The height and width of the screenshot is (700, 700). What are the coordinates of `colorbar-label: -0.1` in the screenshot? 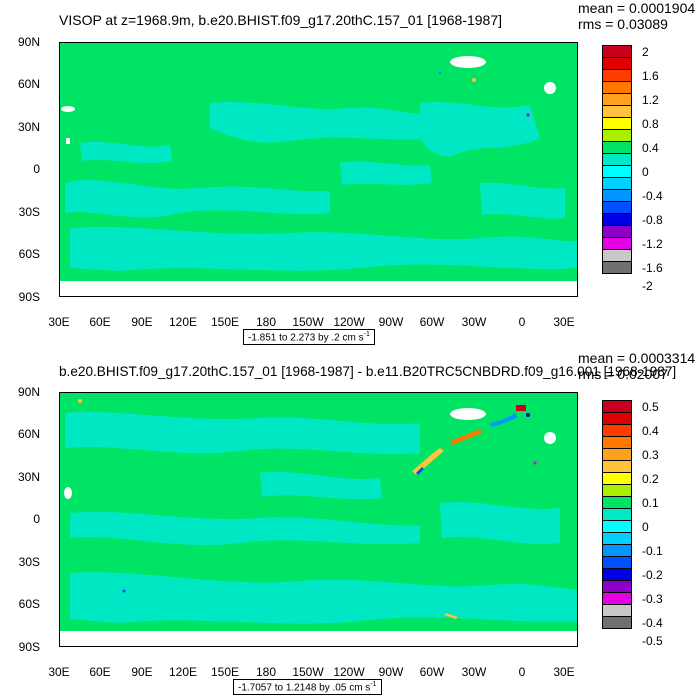 It's located at (652, 551).